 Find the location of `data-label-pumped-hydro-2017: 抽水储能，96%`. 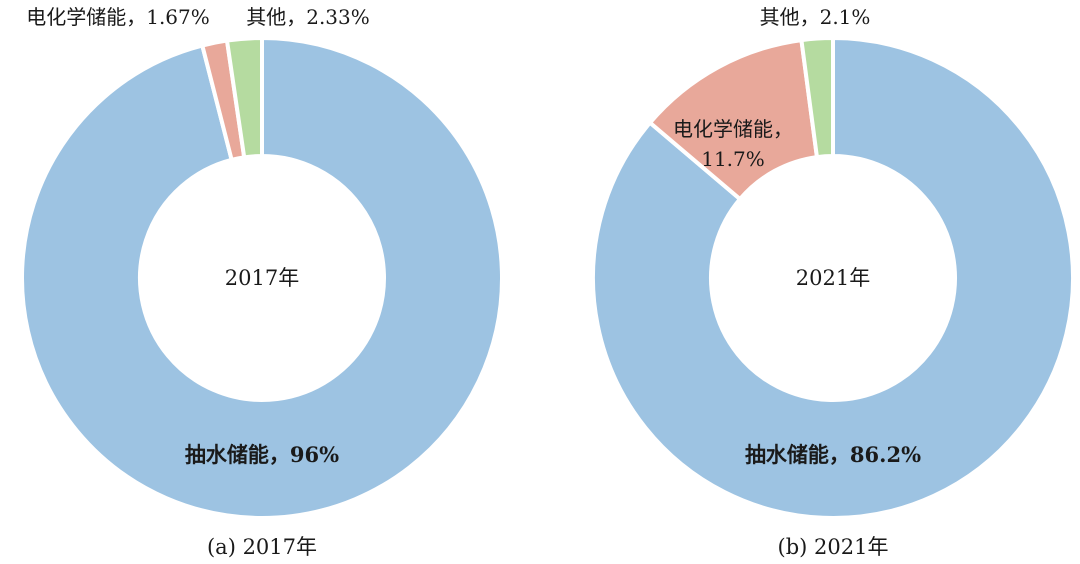

data-label-pumped-hydro-2017: 抽水储能，96% is located at coordinates (262, 454).